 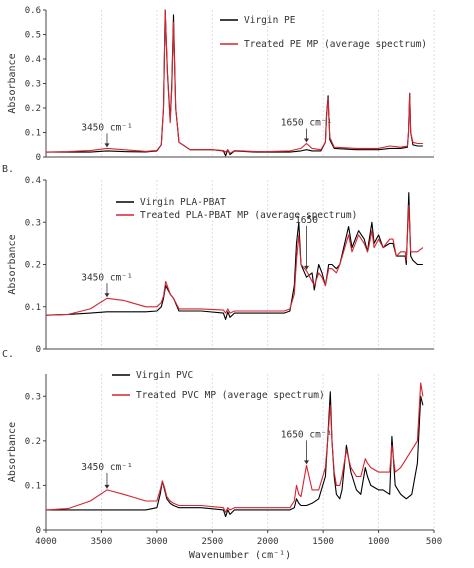 I want to click on annotation-label: 1650, so click(x=306, y=220).